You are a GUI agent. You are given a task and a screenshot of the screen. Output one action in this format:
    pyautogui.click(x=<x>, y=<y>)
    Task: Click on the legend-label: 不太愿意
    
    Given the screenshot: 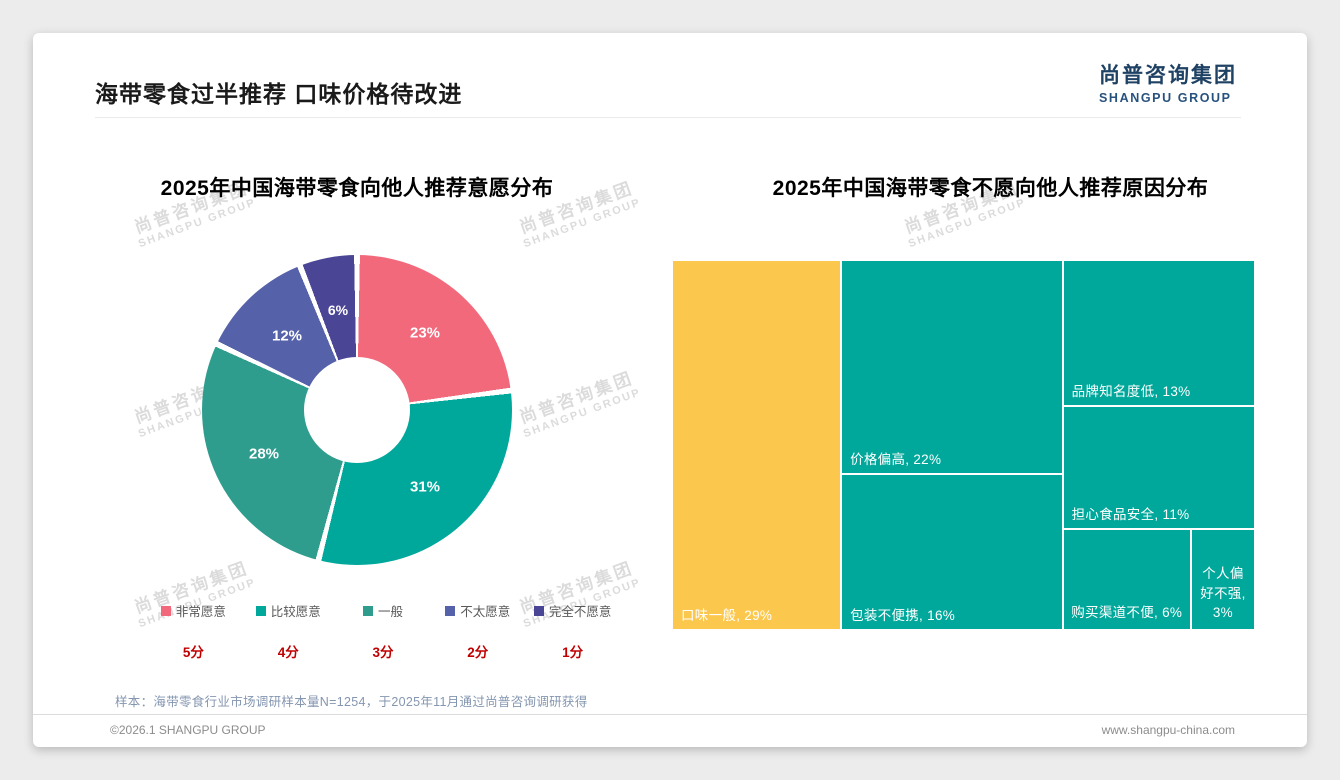 What is the action you would take?
    pyautogui.click(x=485, y=612)
    